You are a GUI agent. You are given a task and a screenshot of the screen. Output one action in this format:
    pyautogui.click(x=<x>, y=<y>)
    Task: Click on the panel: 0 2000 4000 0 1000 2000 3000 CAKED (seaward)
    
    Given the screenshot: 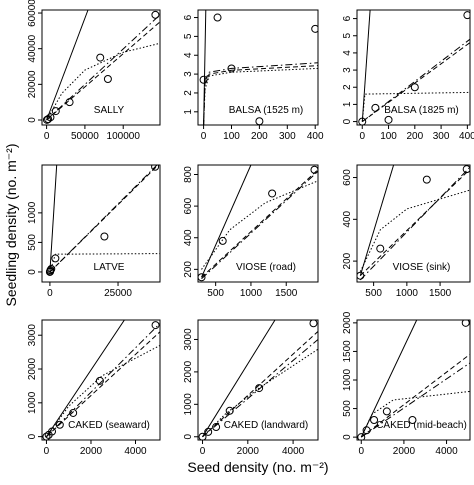 What is the action you would take?
    pyautogui.click(x=94, y=388)
    